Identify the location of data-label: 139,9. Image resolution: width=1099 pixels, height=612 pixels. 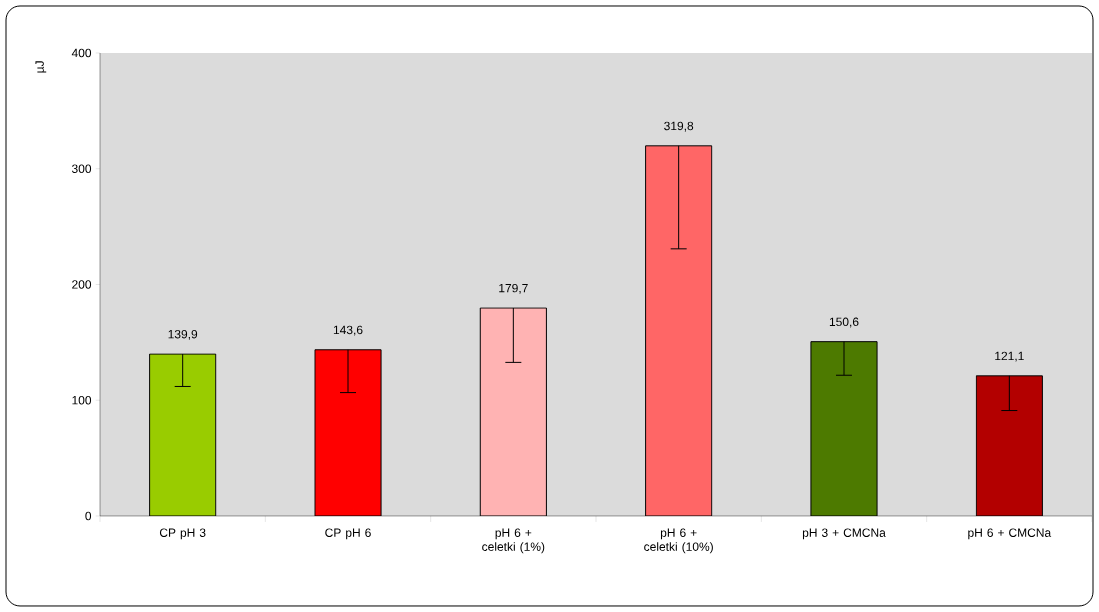
(183, 334).